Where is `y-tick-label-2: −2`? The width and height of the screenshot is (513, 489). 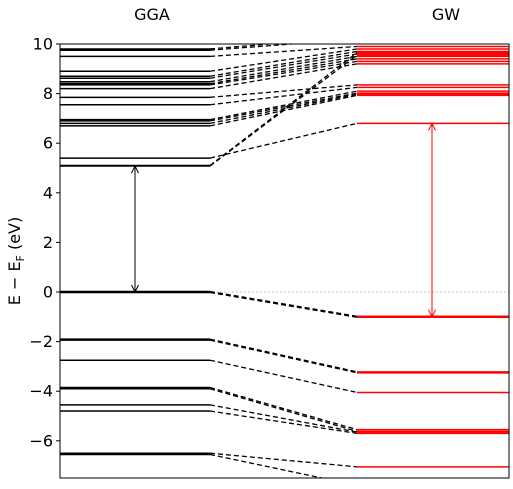
y-tick-label-2: −2 is located at coordinates (41, 341).